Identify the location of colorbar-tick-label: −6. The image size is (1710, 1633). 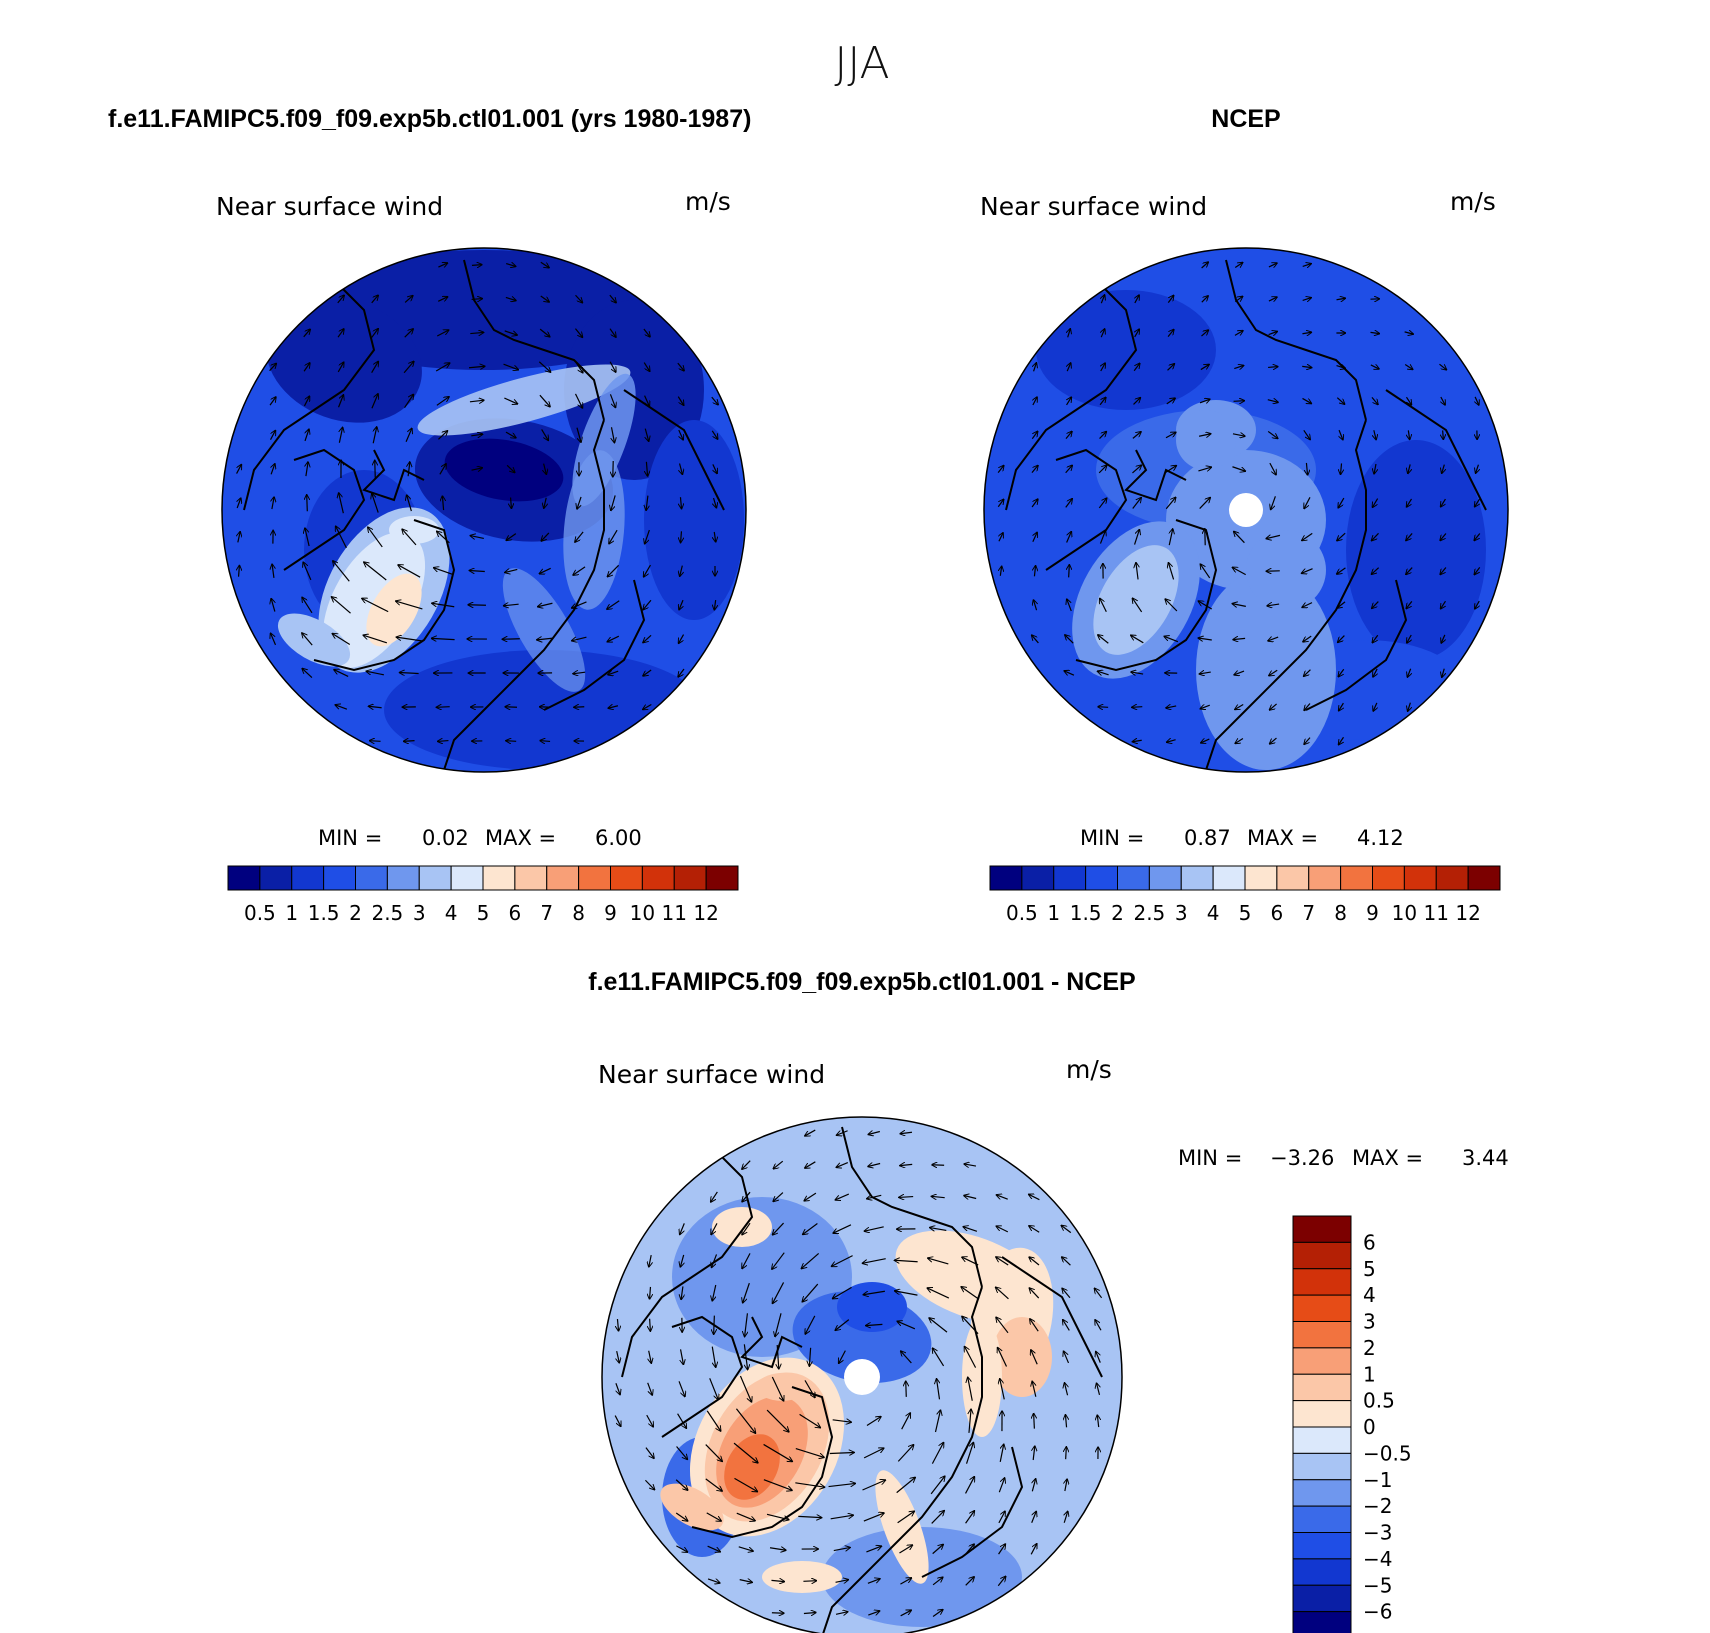
(1377, 1612).